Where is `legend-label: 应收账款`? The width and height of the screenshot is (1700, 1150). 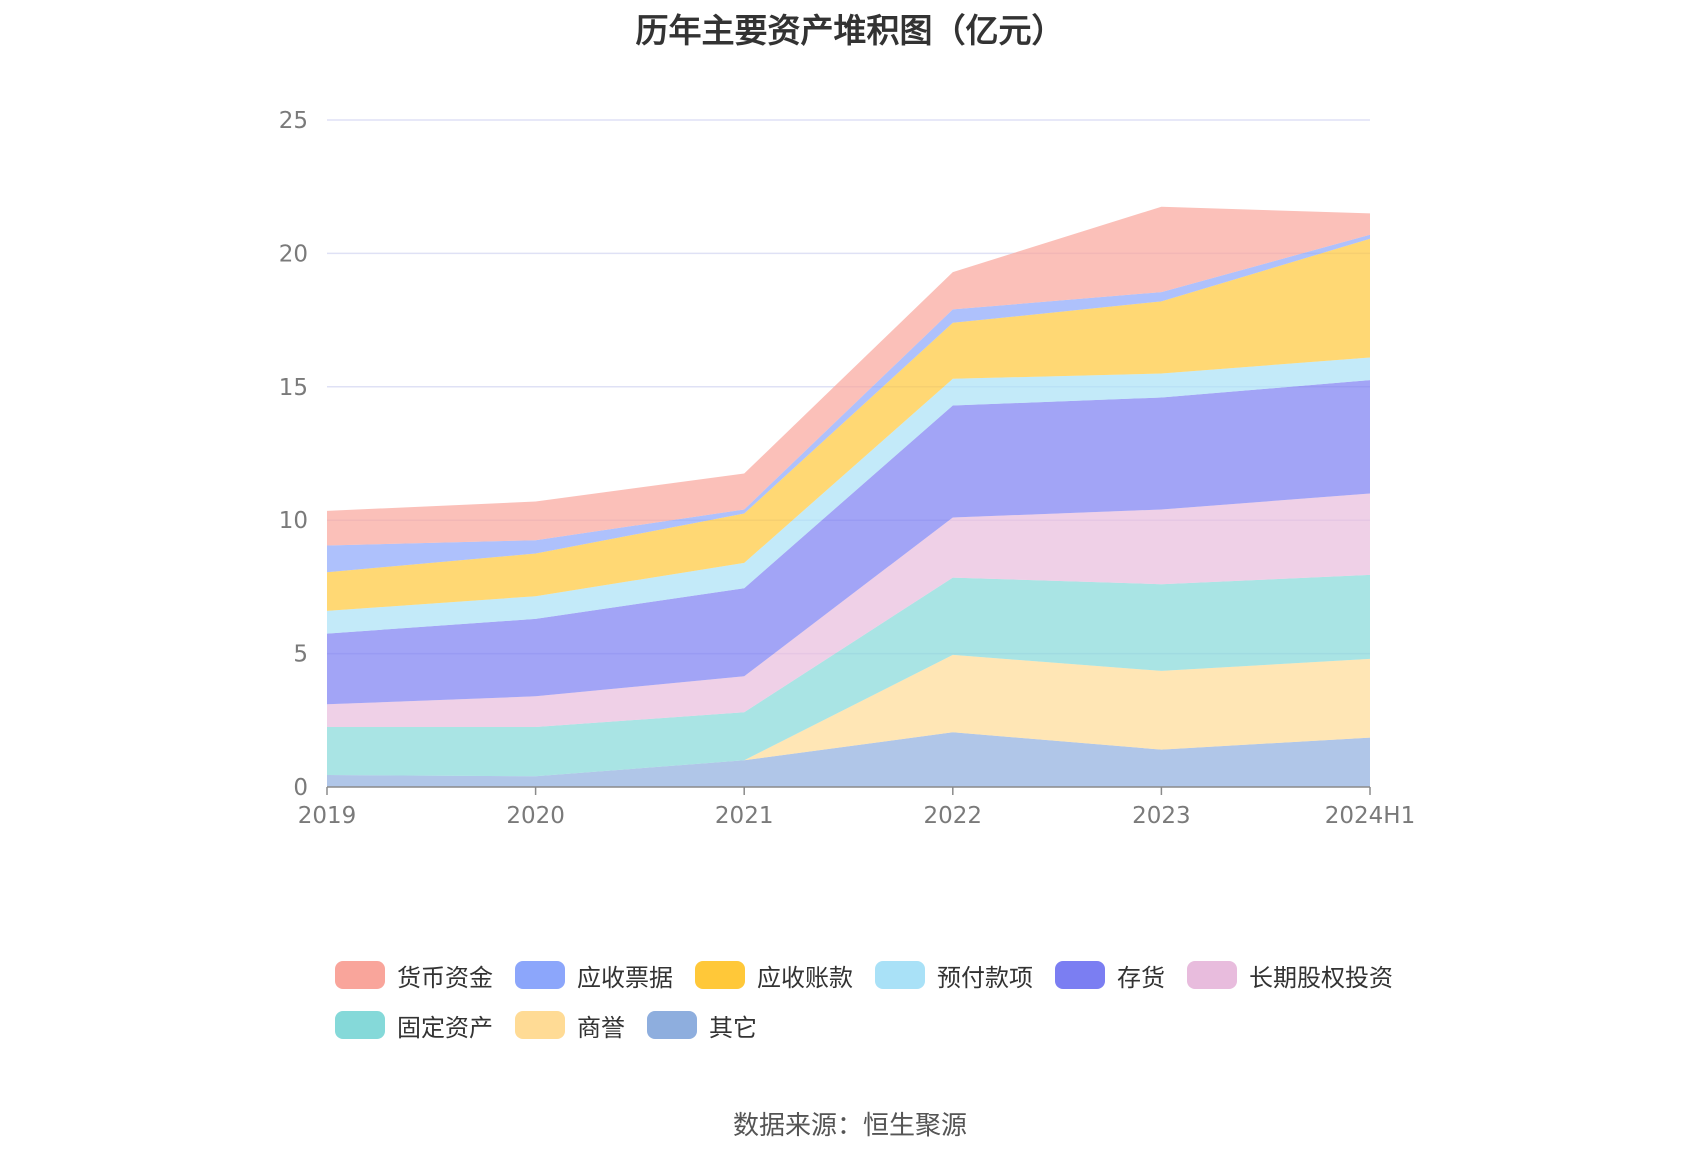
legend-label: 应收账款 is located at coordinates (805, 977).